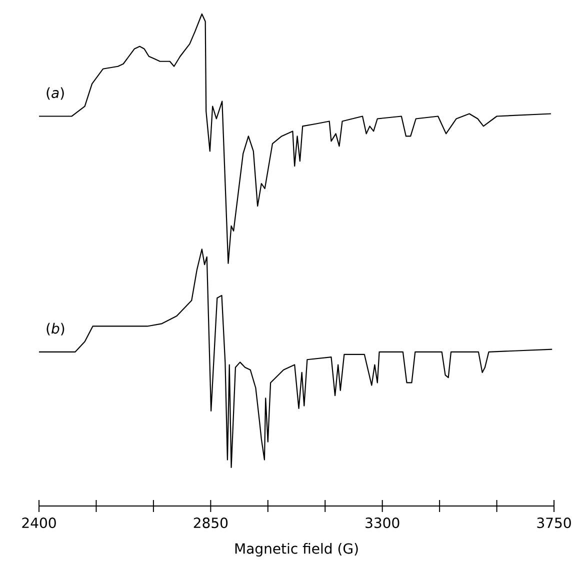  What do you see at coordinates (296, 549) in the screenshot?
I see `x-axis-title: Magnetic field (G)` at bounding box center [296, 549].